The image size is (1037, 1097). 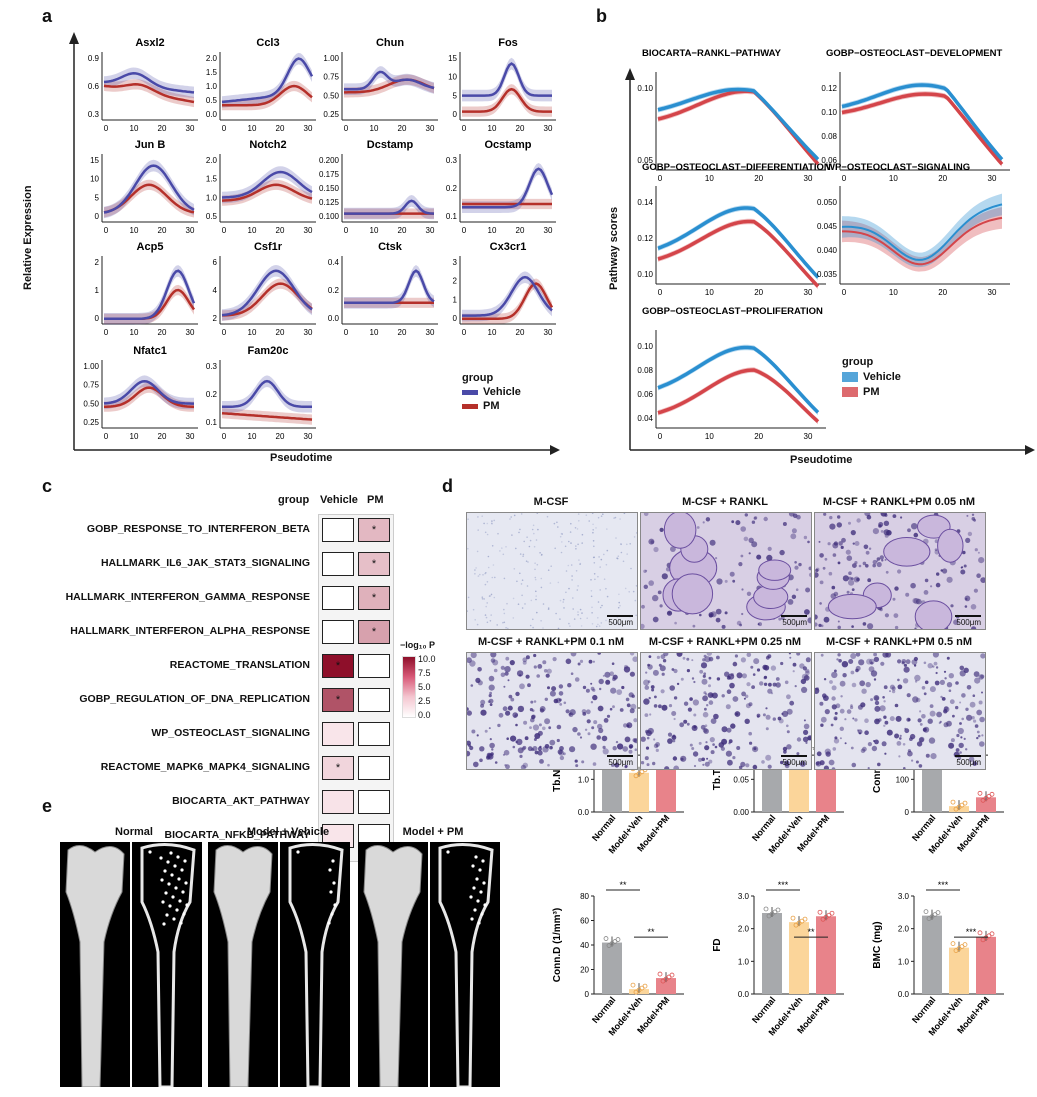 I want to click on gene-title: Fam20c, so click(x=268, y=351).